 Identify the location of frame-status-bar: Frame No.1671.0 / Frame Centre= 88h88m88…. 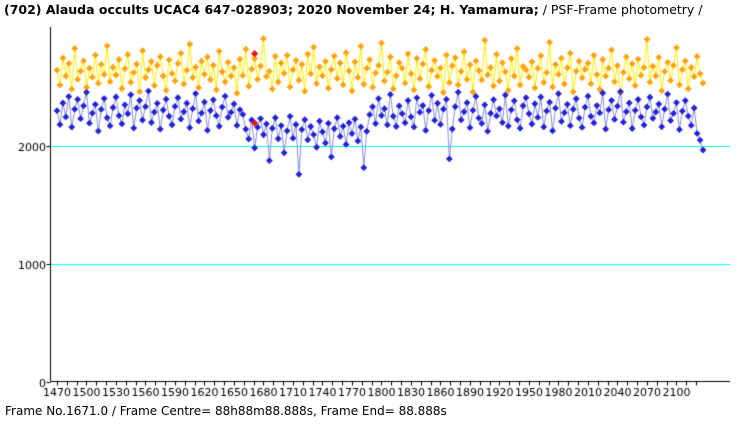
(226, 411).